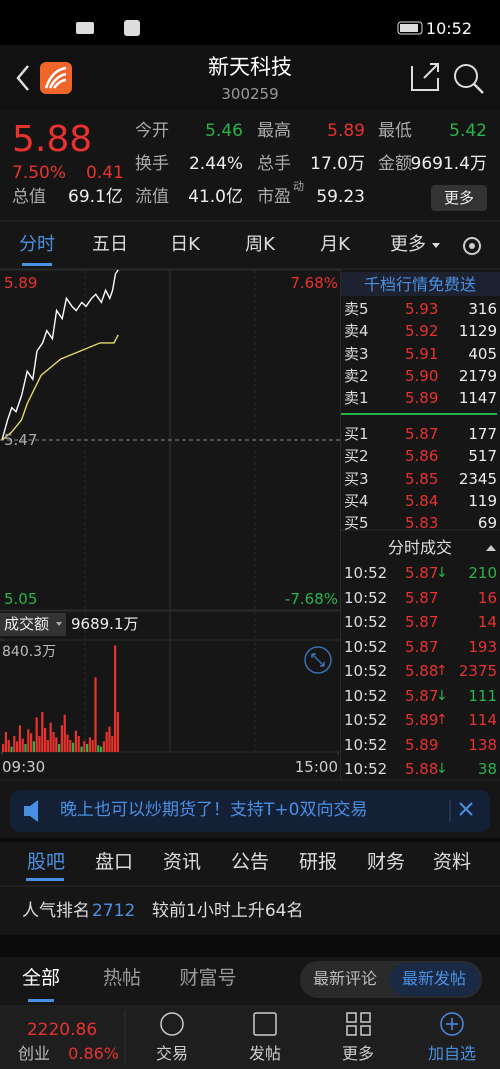 The height and width of the screenshot is (1069, 500). What do you see at coordinates (113, 862) in the screenshot?
I see `info-tab: 盘口` at bounding box center [113, 862].